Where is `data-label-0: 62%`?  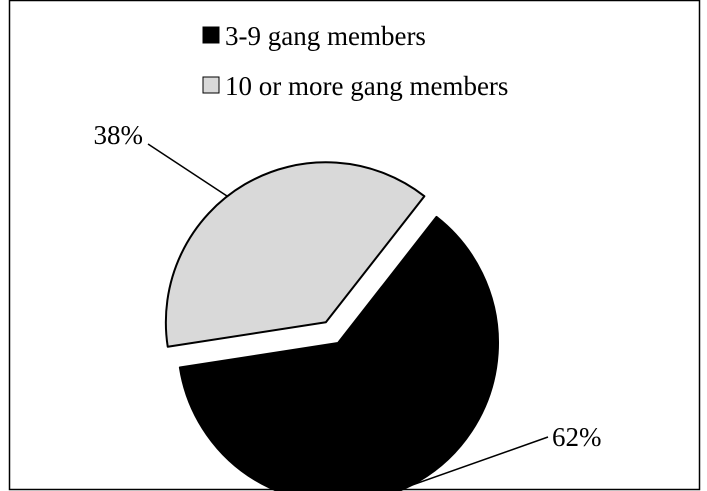
data-label-0: 62% is located at coordinates (577, 437).